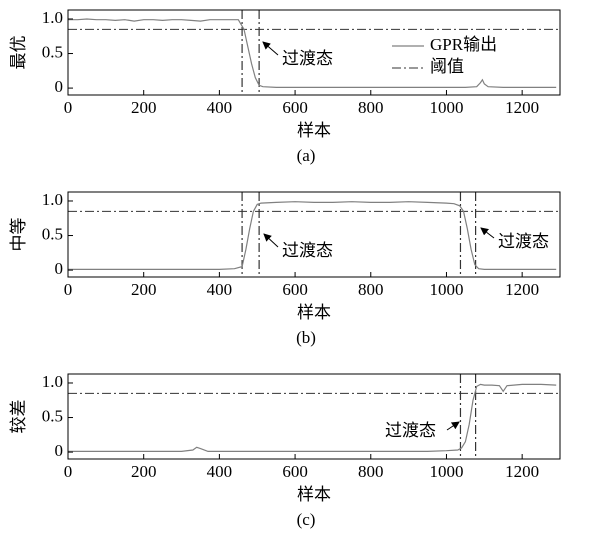 The width and height of the screenshot is (590, 536). I want to click on y-axis-label: 较差, so click(18, 417).